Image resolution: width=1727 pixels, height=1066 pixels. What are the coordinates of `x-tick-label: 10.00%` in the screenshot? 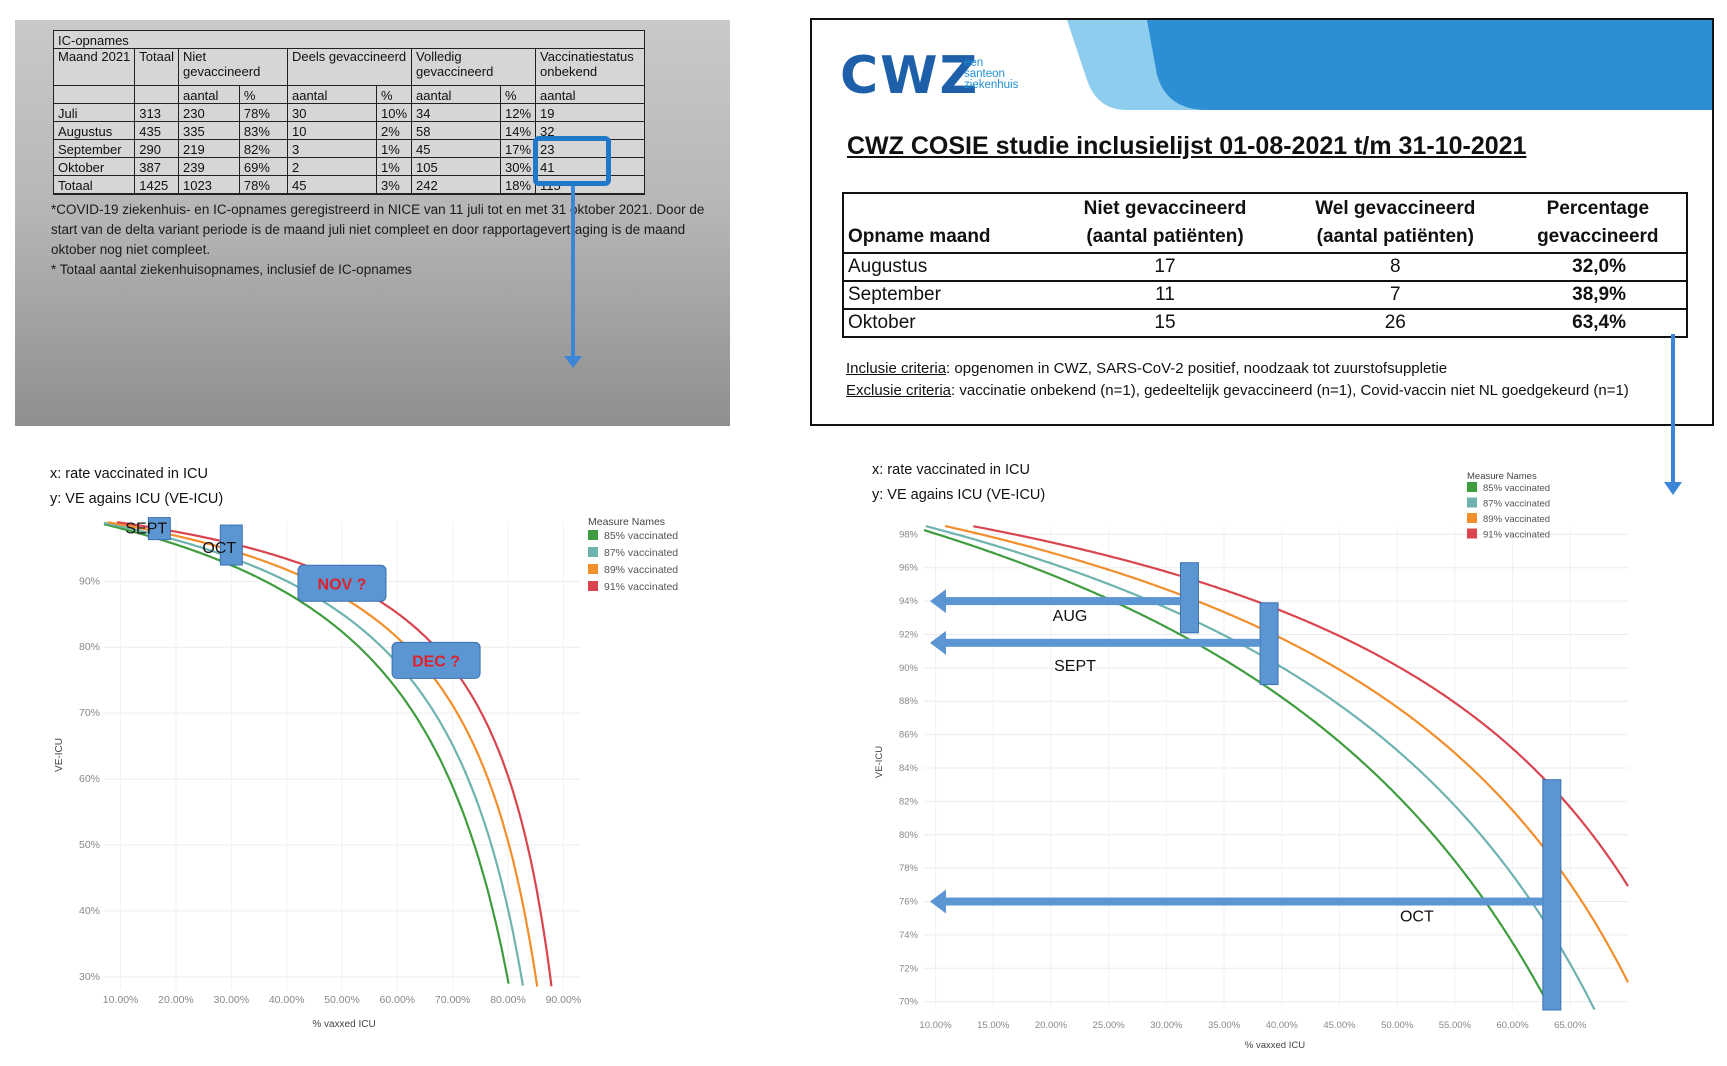 It's located at (935, 1025).